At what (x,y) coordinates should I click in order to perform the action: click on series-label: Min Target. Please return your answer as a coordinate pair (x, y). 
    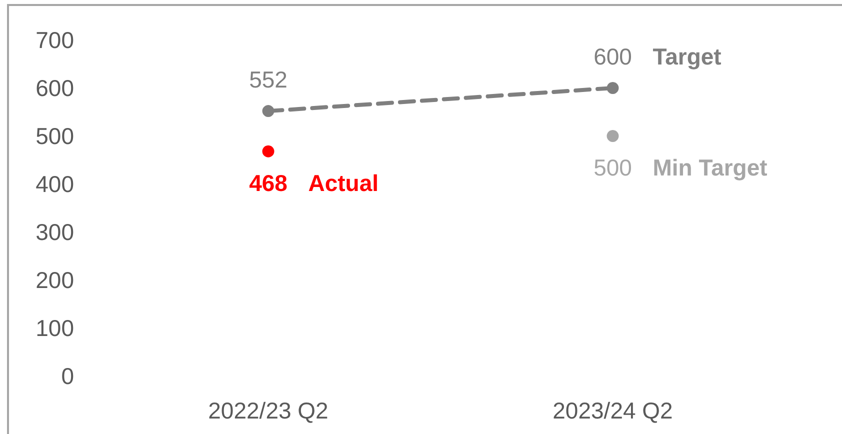
    Looking at the image, I should click on (710, 167).